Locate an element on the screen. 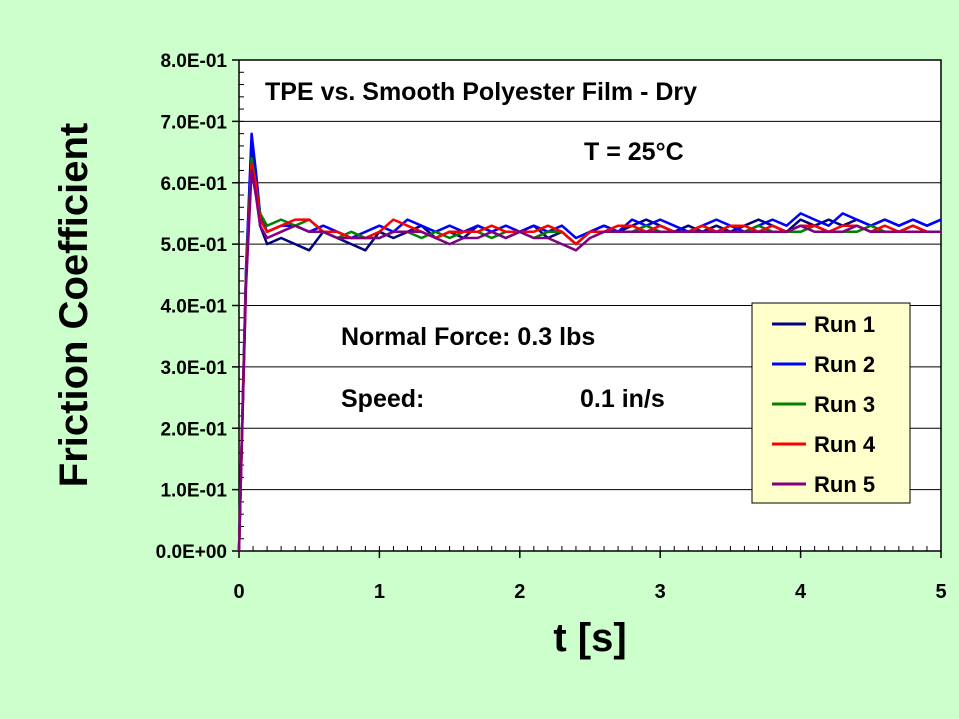 The width and height of the screenshot is (959, 719). legend: Run 1 Run 2 Run 3 Run 4 Run 5 is located at coordinates (831, 403).